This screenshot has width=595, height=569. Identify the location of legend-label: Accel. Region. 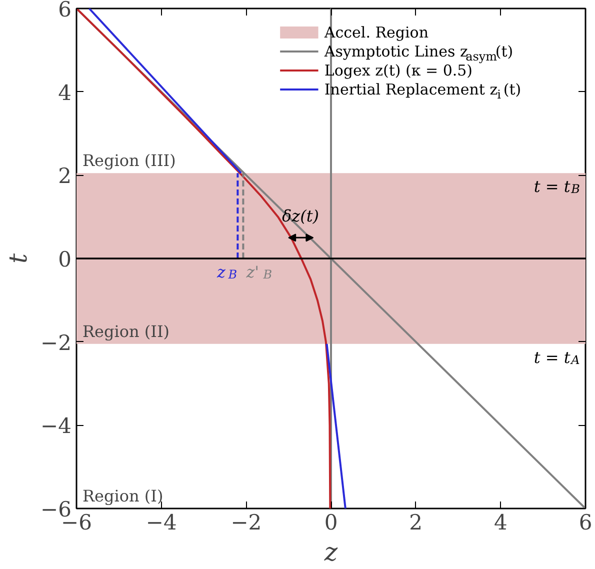
(376, 33).